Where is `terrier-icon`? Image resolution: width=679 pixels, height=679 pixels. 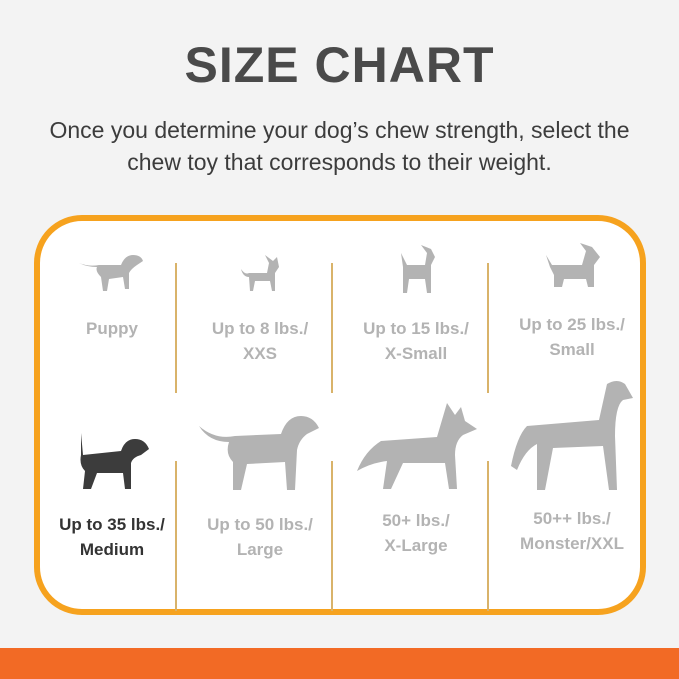 terrier-icon is located at coordinates (573, 265).